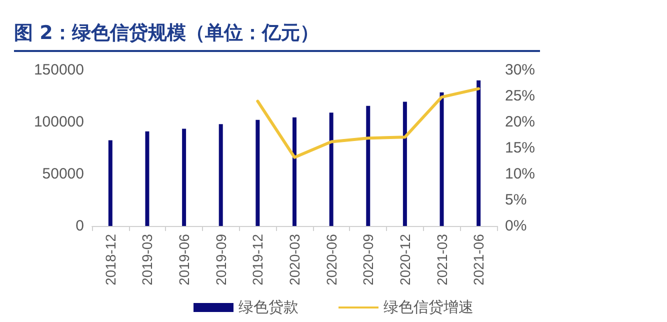 The height and width of the screenshot is (322, 667). Describe the element at coordinates (516, 200) in the screenshot. I see `y2-tick-label: 5%` at that location.